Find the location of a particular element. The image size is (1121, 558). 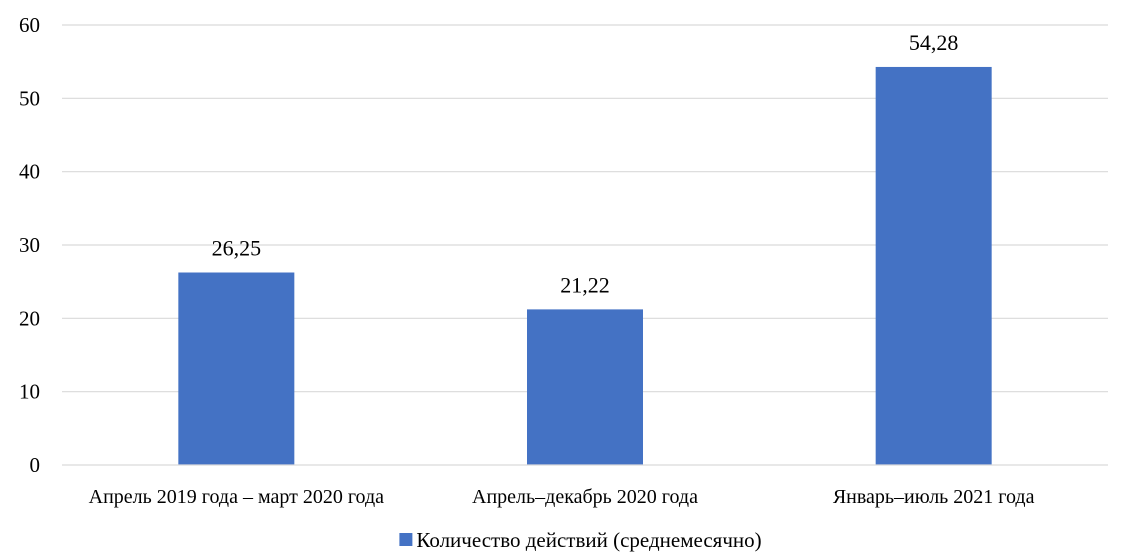

y-tick-label: 0 is located at coordinates (35, 465).